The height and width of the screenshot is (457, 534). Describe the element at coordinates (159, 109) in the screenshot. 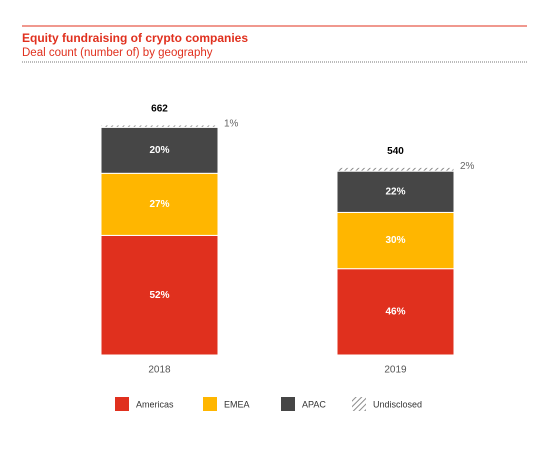

I see `total-label: 662` at that location.